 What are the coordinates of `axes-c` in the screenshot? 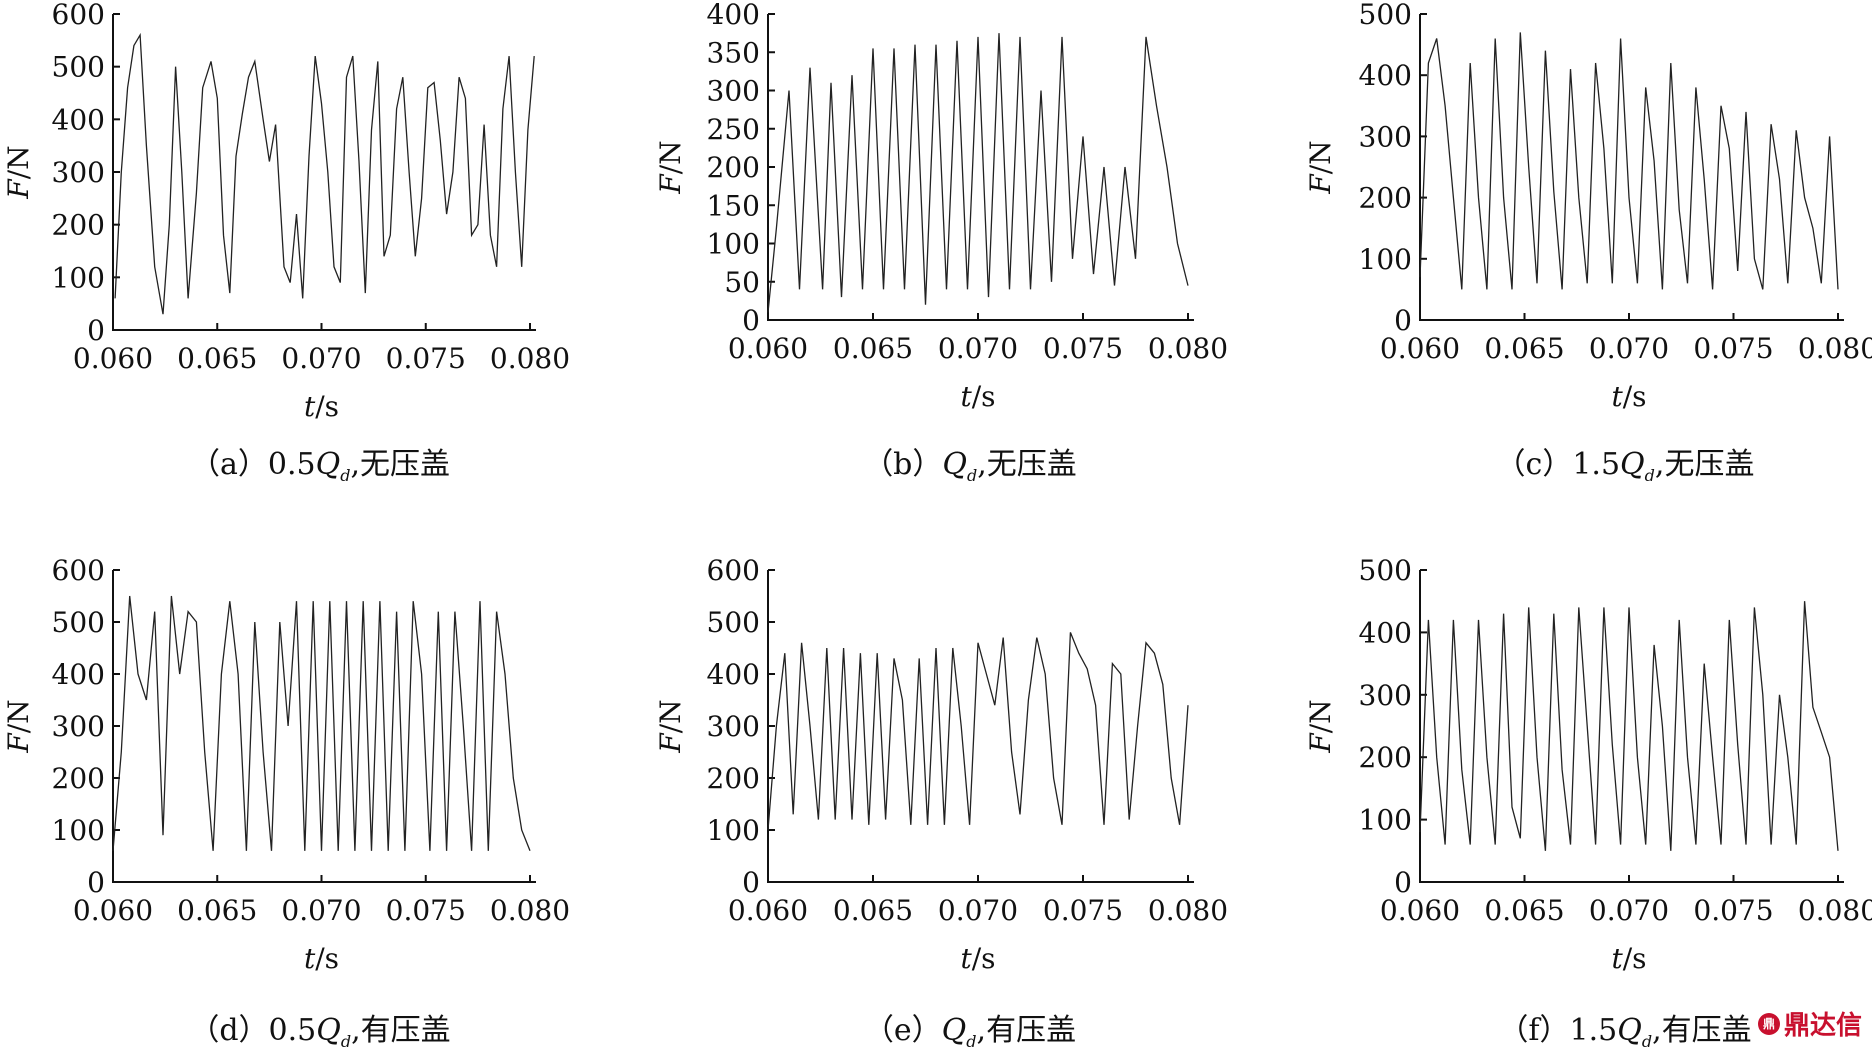 It's located at (1631, 167).